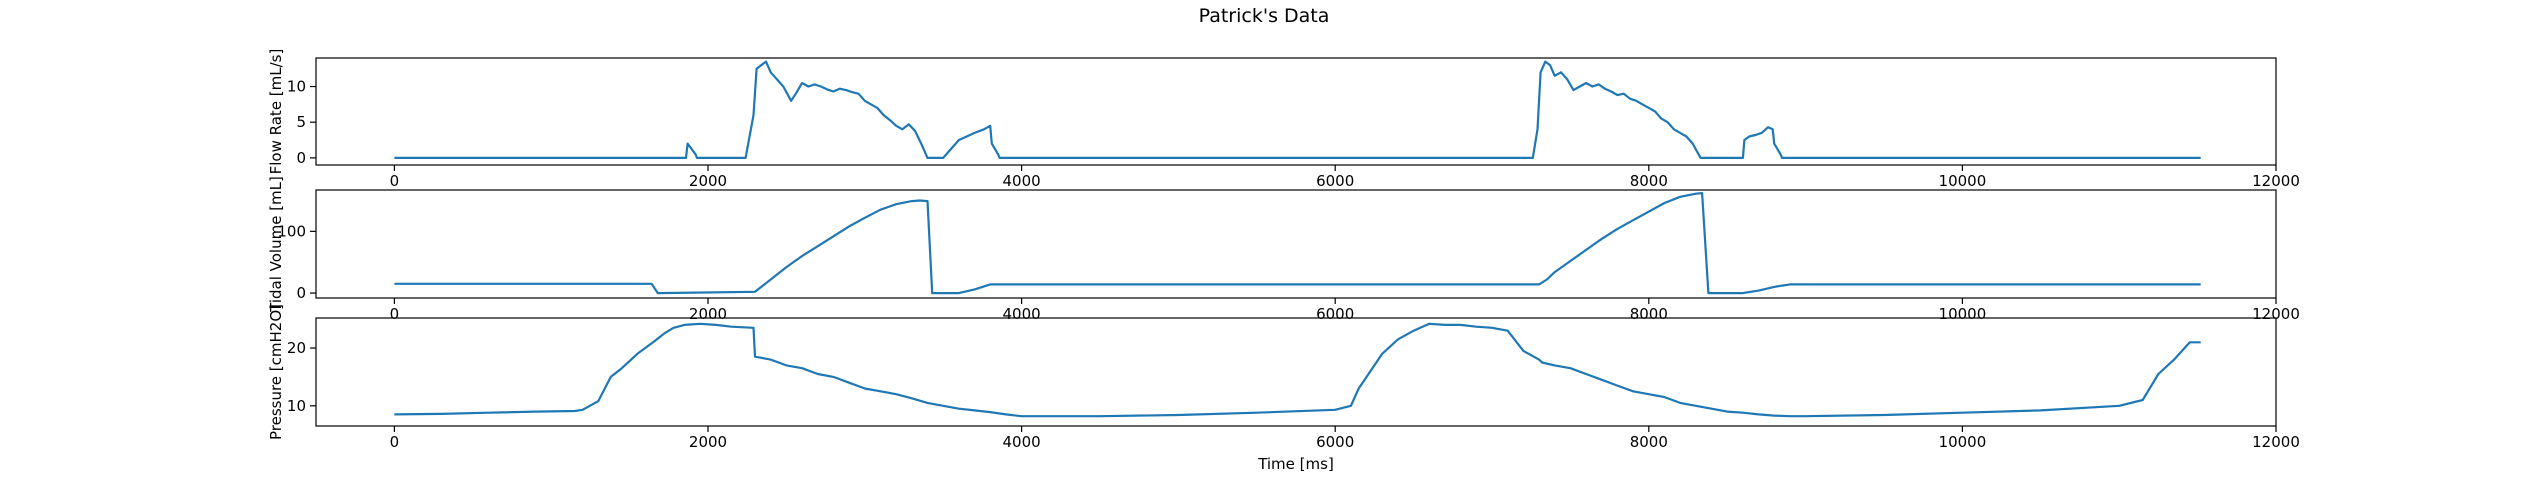 The image size is (2528, 480). Describe the element at coordinates (276, 244) in the screenshot. I see `y-axis-label: Tidal Volume [mL]` at that location.